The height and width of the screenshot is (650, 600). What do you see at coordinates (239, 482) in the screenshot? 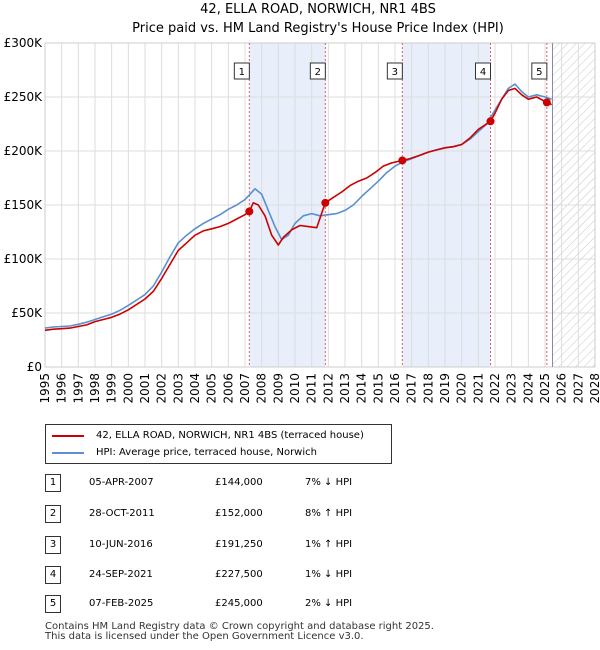
I see `transaction-price: £144,000` at bounding box center [239, 482].